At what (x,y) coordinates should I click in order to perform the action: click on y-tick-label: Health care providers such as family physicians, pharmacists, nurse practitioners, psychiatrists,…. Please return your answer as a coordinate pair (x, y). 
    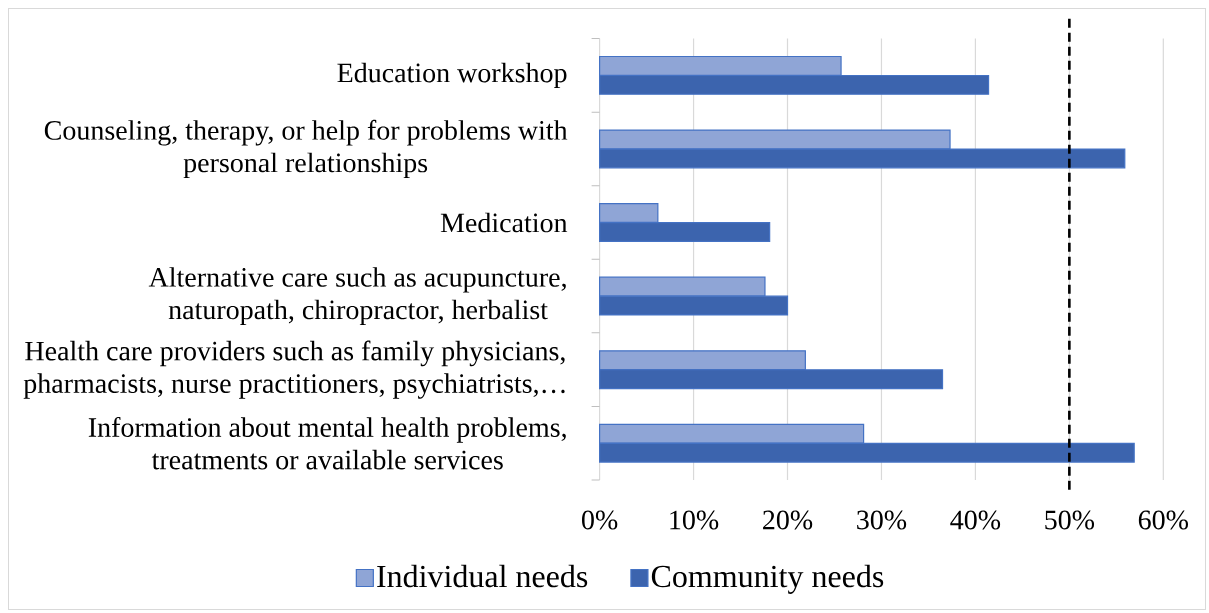
    Looking at the image, I should click on (294, 369).